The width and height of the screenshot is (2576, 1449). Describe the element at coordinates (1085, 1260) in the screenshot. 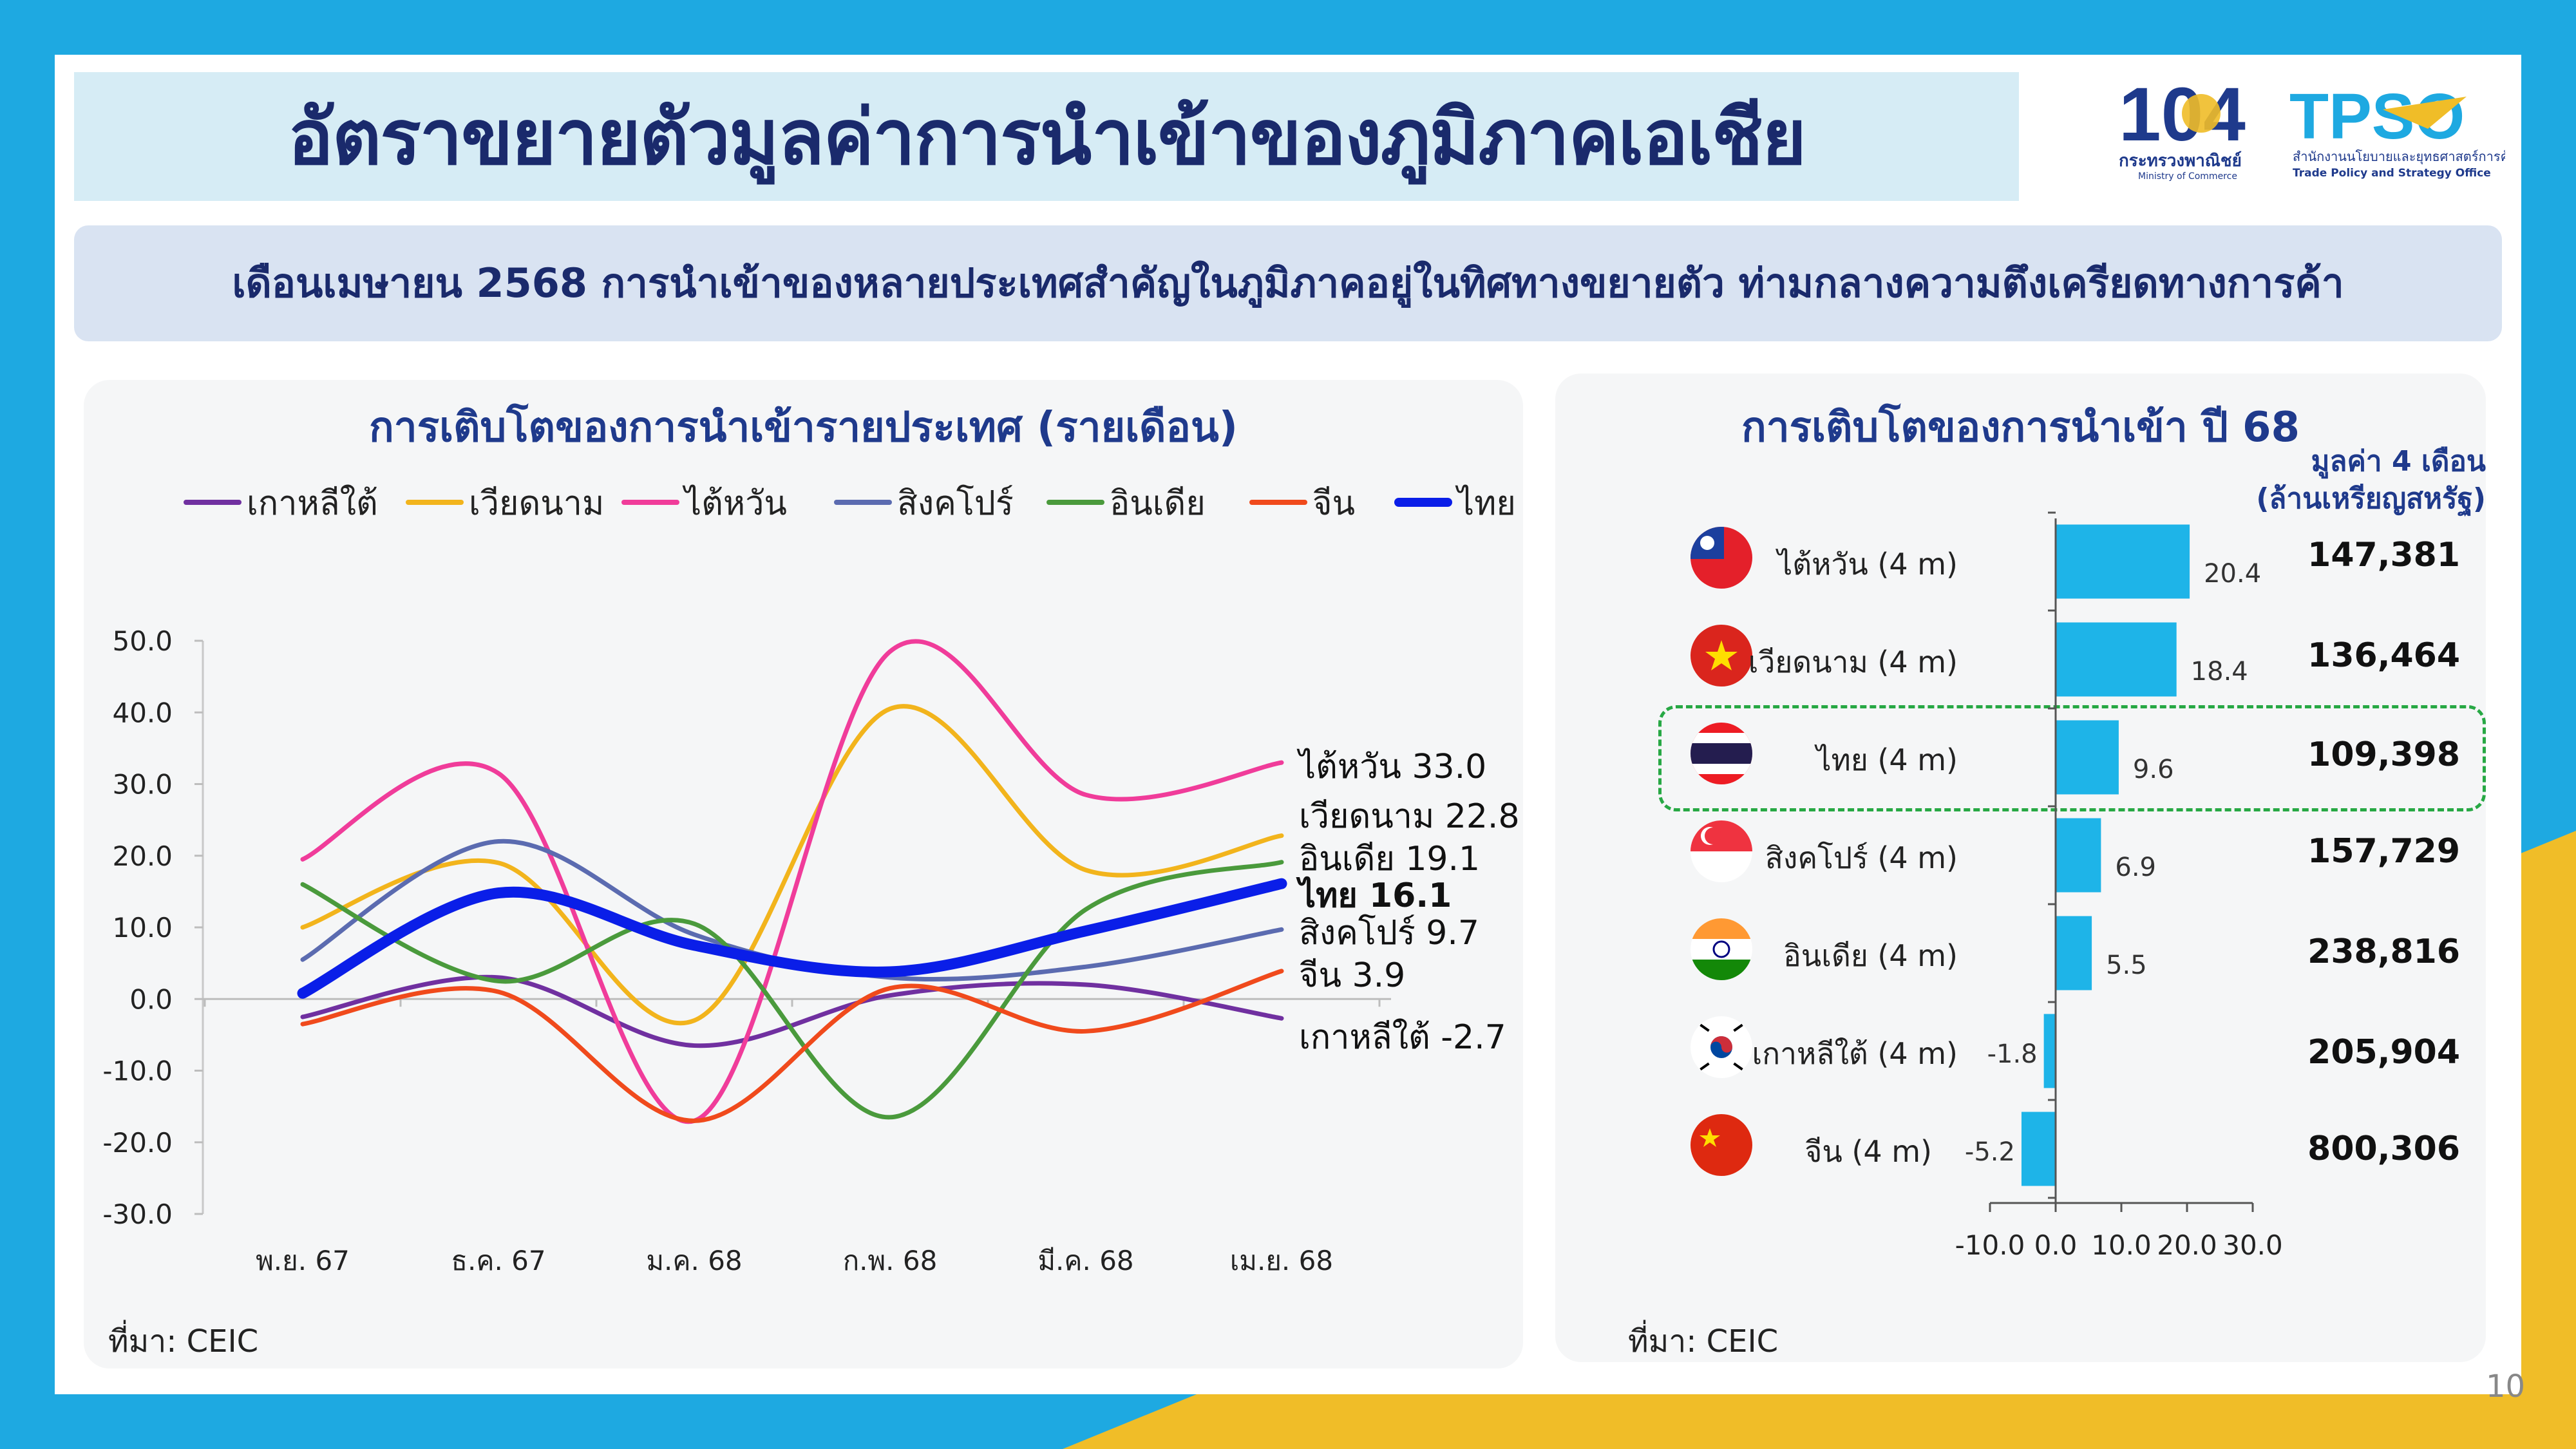

I see `x-tick-label: มี.ค. 68` at that location.